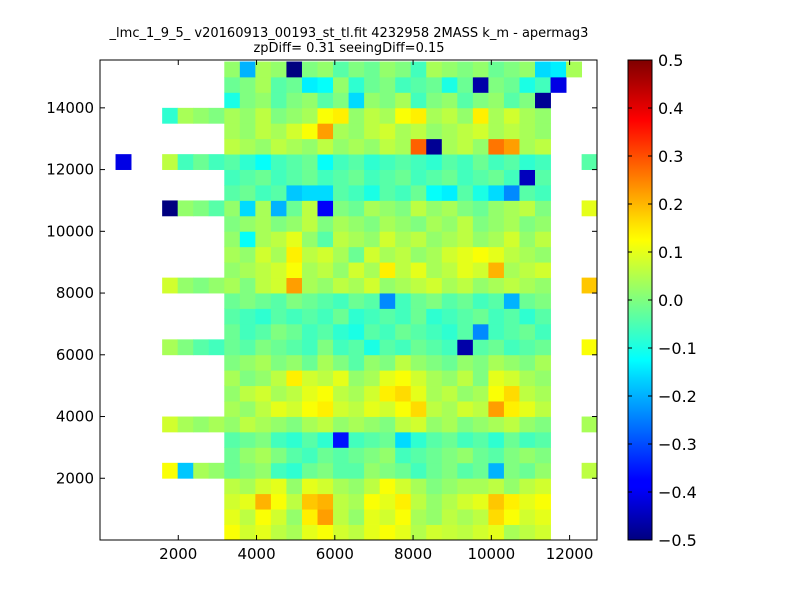  Describe the element at coordinates (670, 252) in the screenshot. I see `colorbar-tick-label: 0.1` at that location.